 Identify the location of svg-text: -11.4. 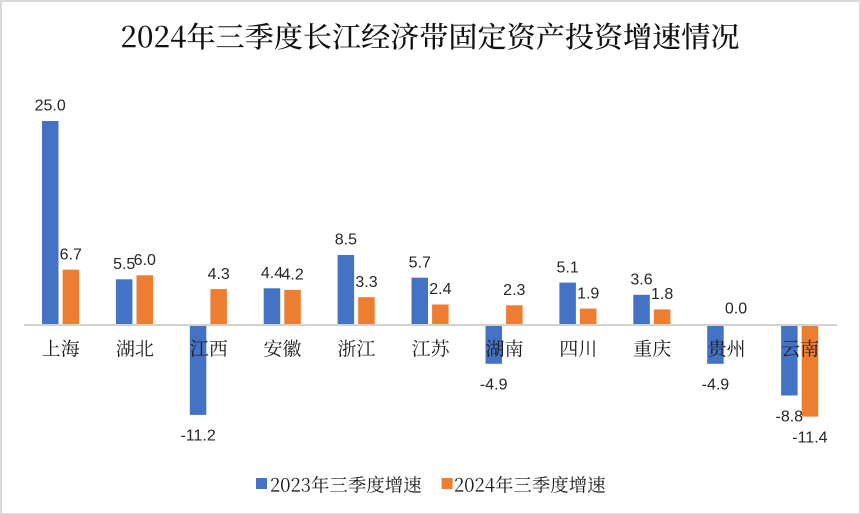
(809, 437).